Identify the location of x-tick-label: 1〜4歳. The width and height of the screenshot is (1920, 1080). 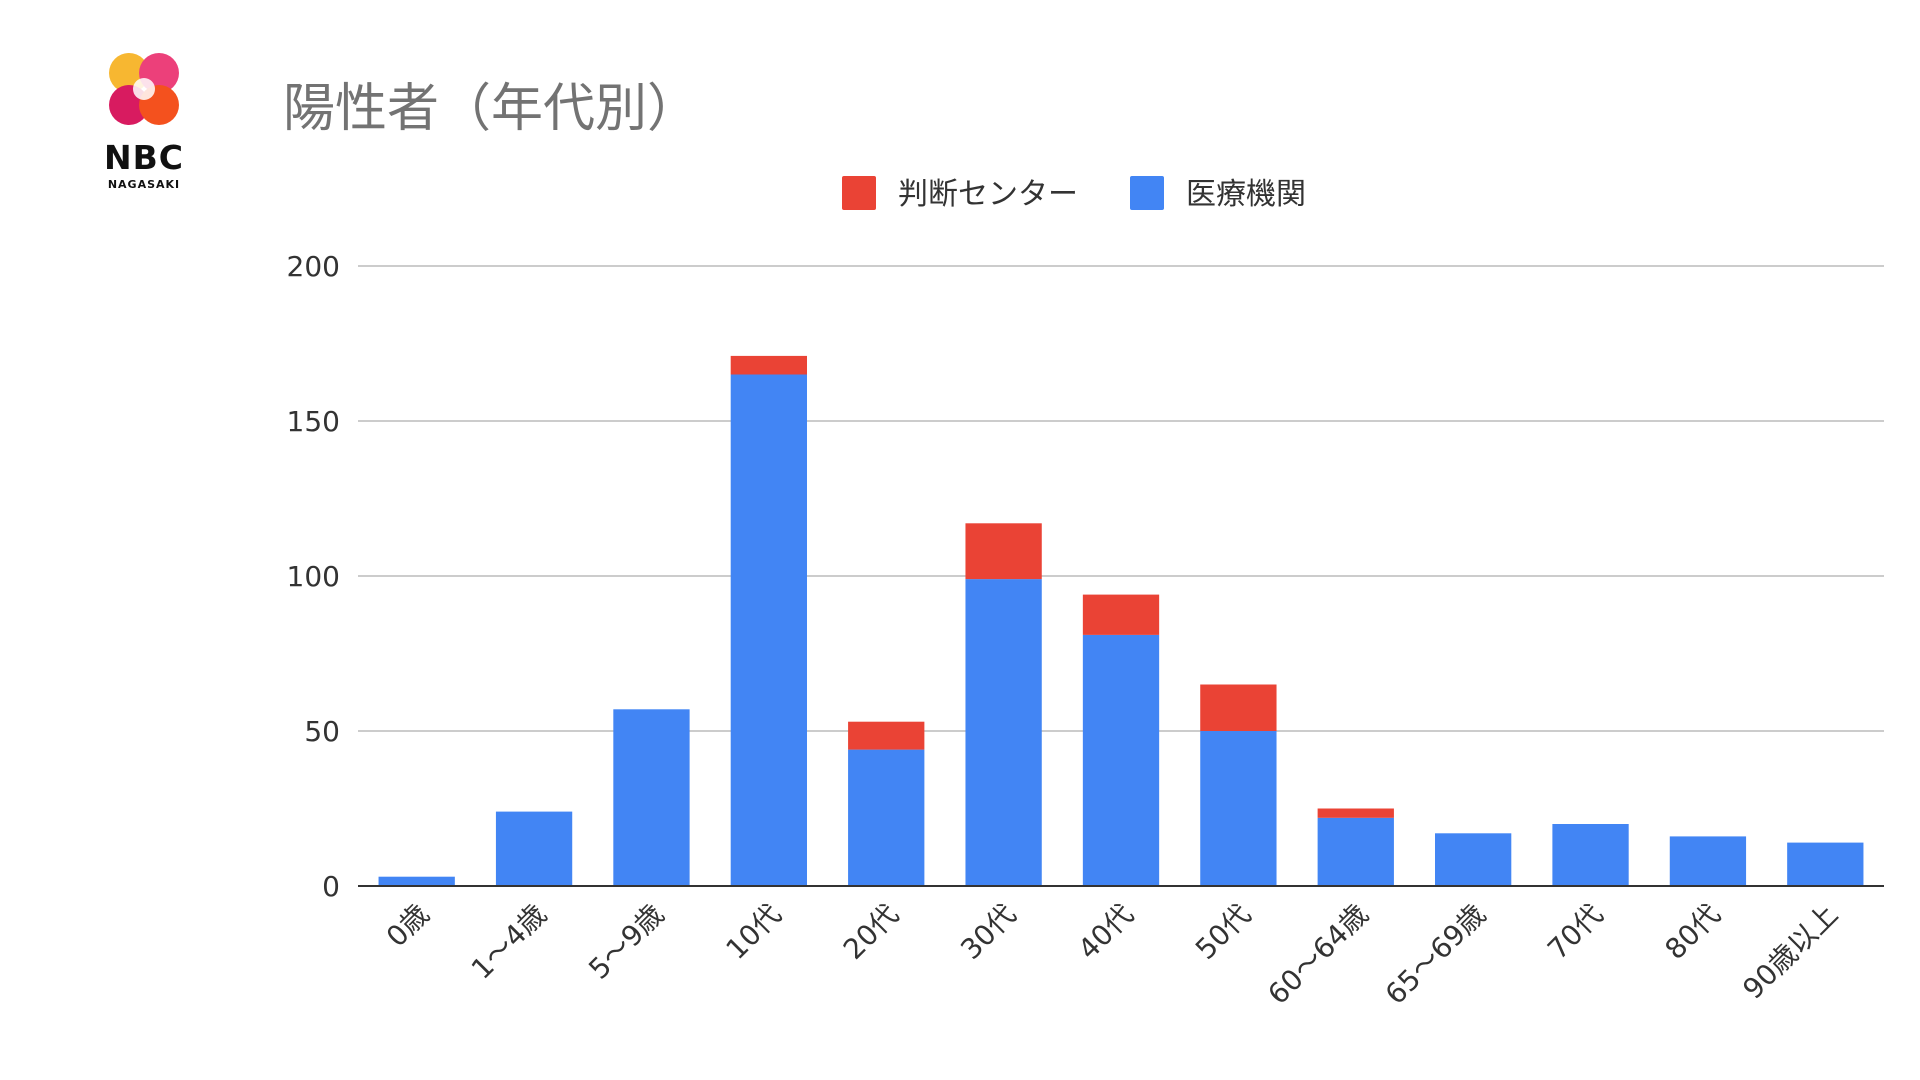
(509, 942).